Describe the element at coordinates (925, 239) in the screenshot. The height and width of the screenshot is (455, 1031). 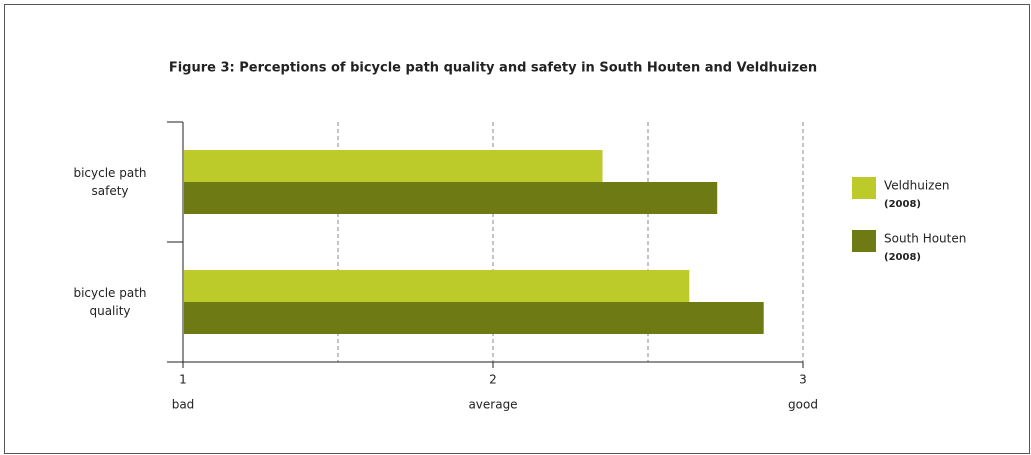
I see `legend-label: South Houten` at that location.